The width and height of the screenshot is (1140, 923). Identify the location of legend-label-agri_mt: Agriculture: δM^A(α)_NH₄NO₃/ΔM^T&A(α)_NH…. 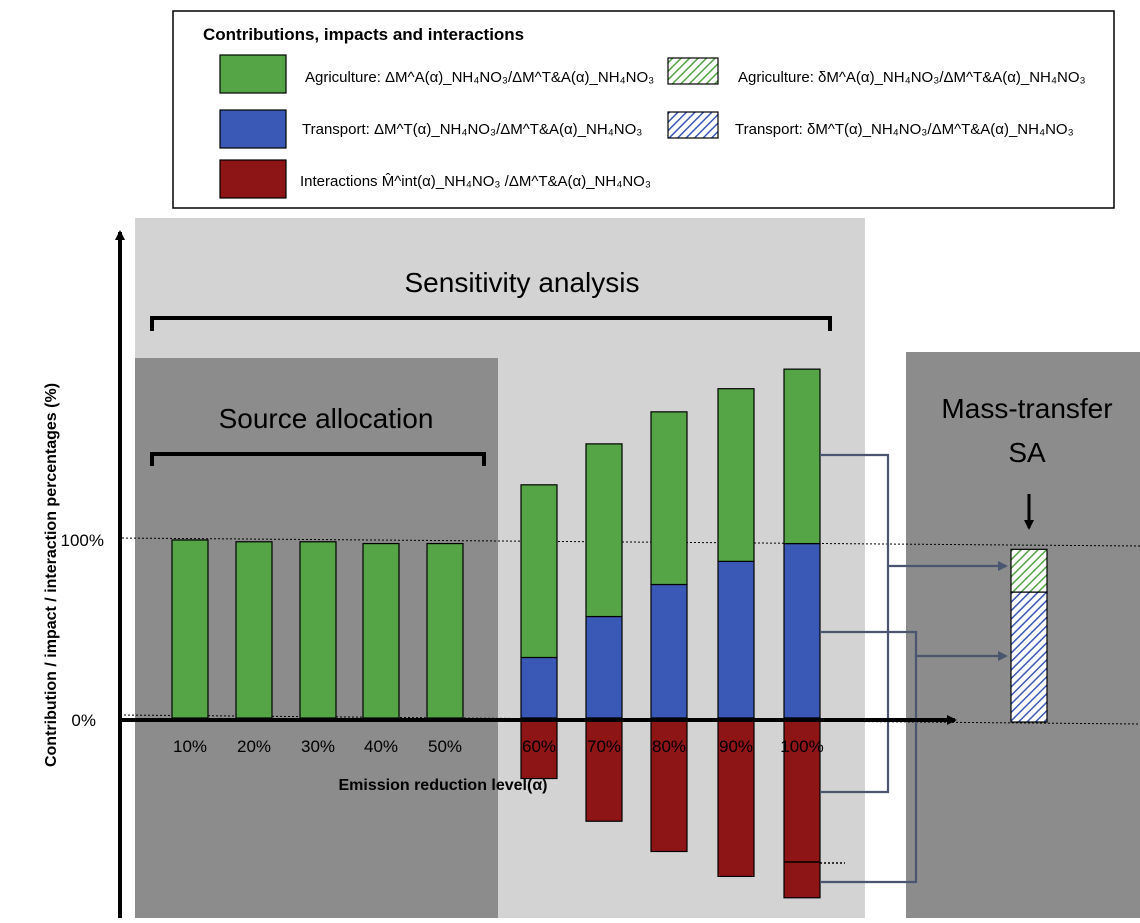
(912, 77).